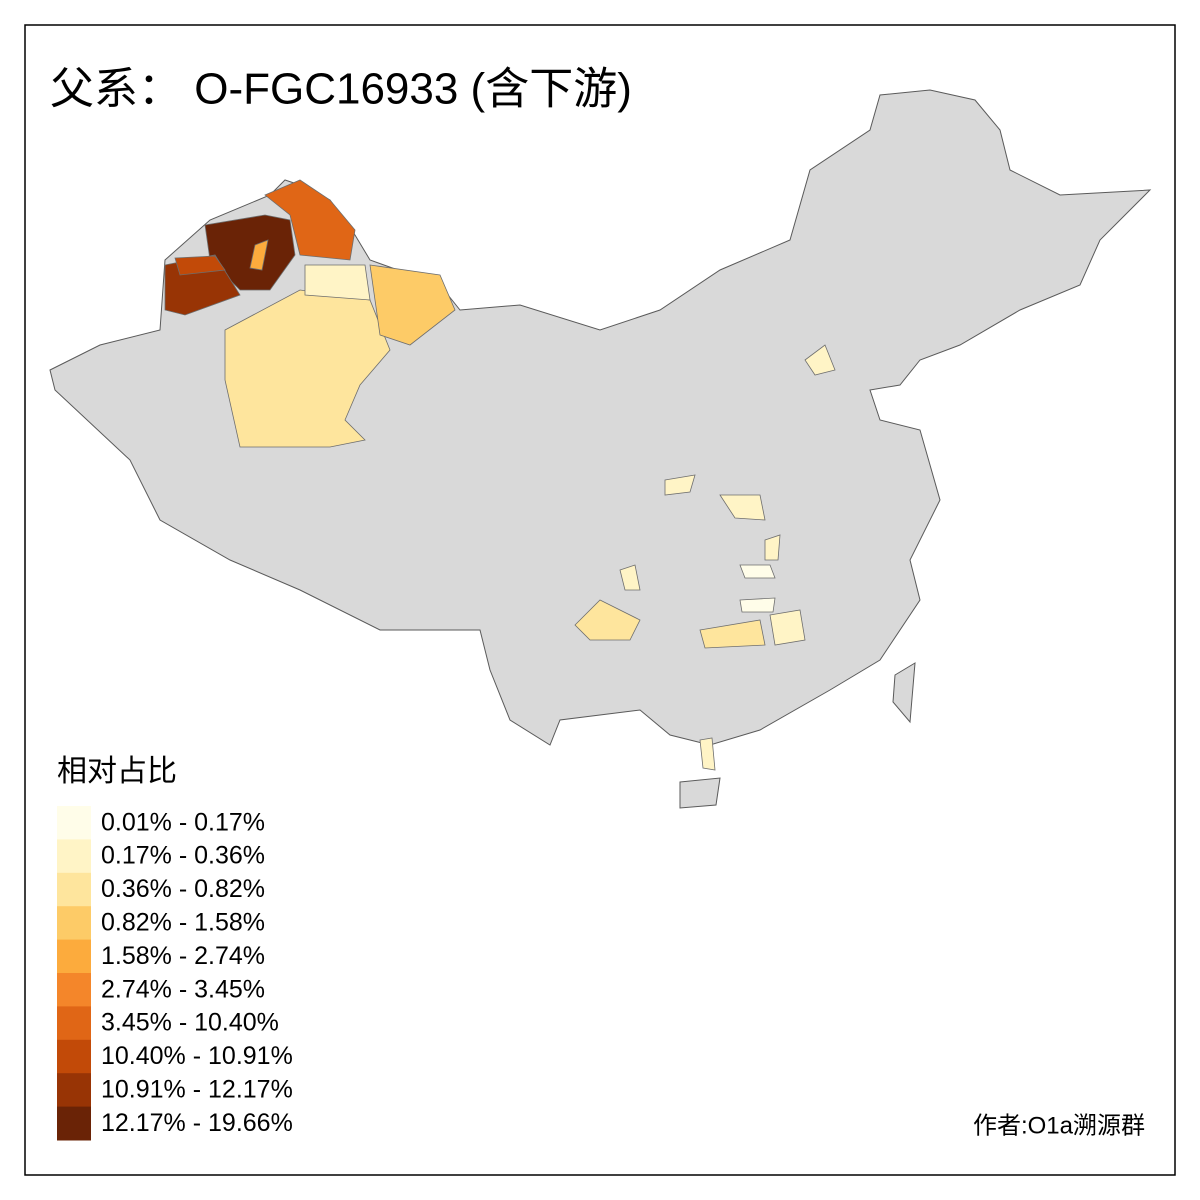 This screenshot has width=1200, height=1200. Describe the element at coordinates (183, 856) in the screenshot. I see `legend-label: 0.17% - 0.36%` at that location.